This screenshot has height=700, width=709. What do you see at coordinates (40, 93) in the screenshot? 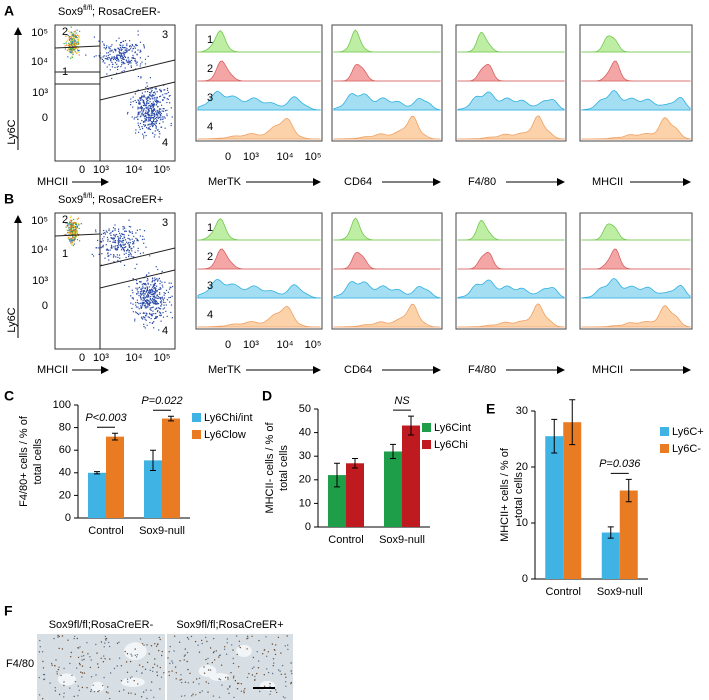
I see `y-tick-label: 10³` at bounding box center [40, 93].